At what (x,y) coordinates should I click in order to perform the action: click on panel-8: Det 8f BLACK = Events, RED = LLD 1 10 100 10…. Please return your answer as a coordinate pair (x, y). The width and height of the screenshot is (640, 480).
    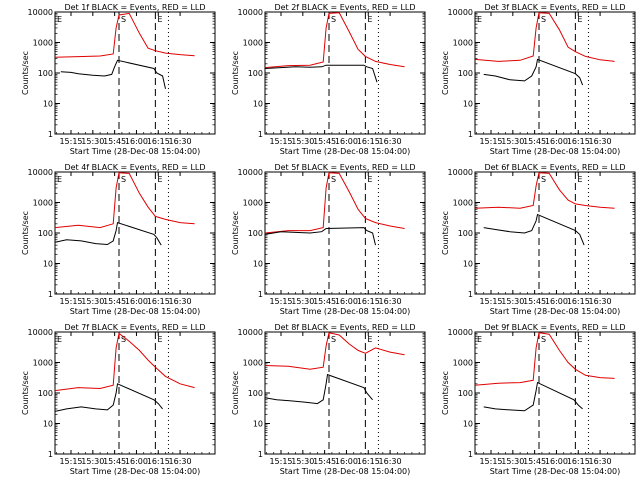
    Looking at the image, I should click on (328, 399).